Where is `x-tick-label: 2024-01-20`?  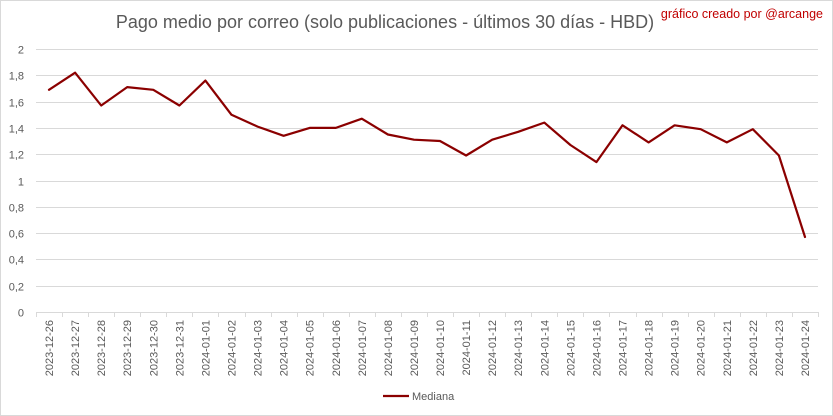
x-tick-label: 2024-01-20 is located at coordinates (702, 348).